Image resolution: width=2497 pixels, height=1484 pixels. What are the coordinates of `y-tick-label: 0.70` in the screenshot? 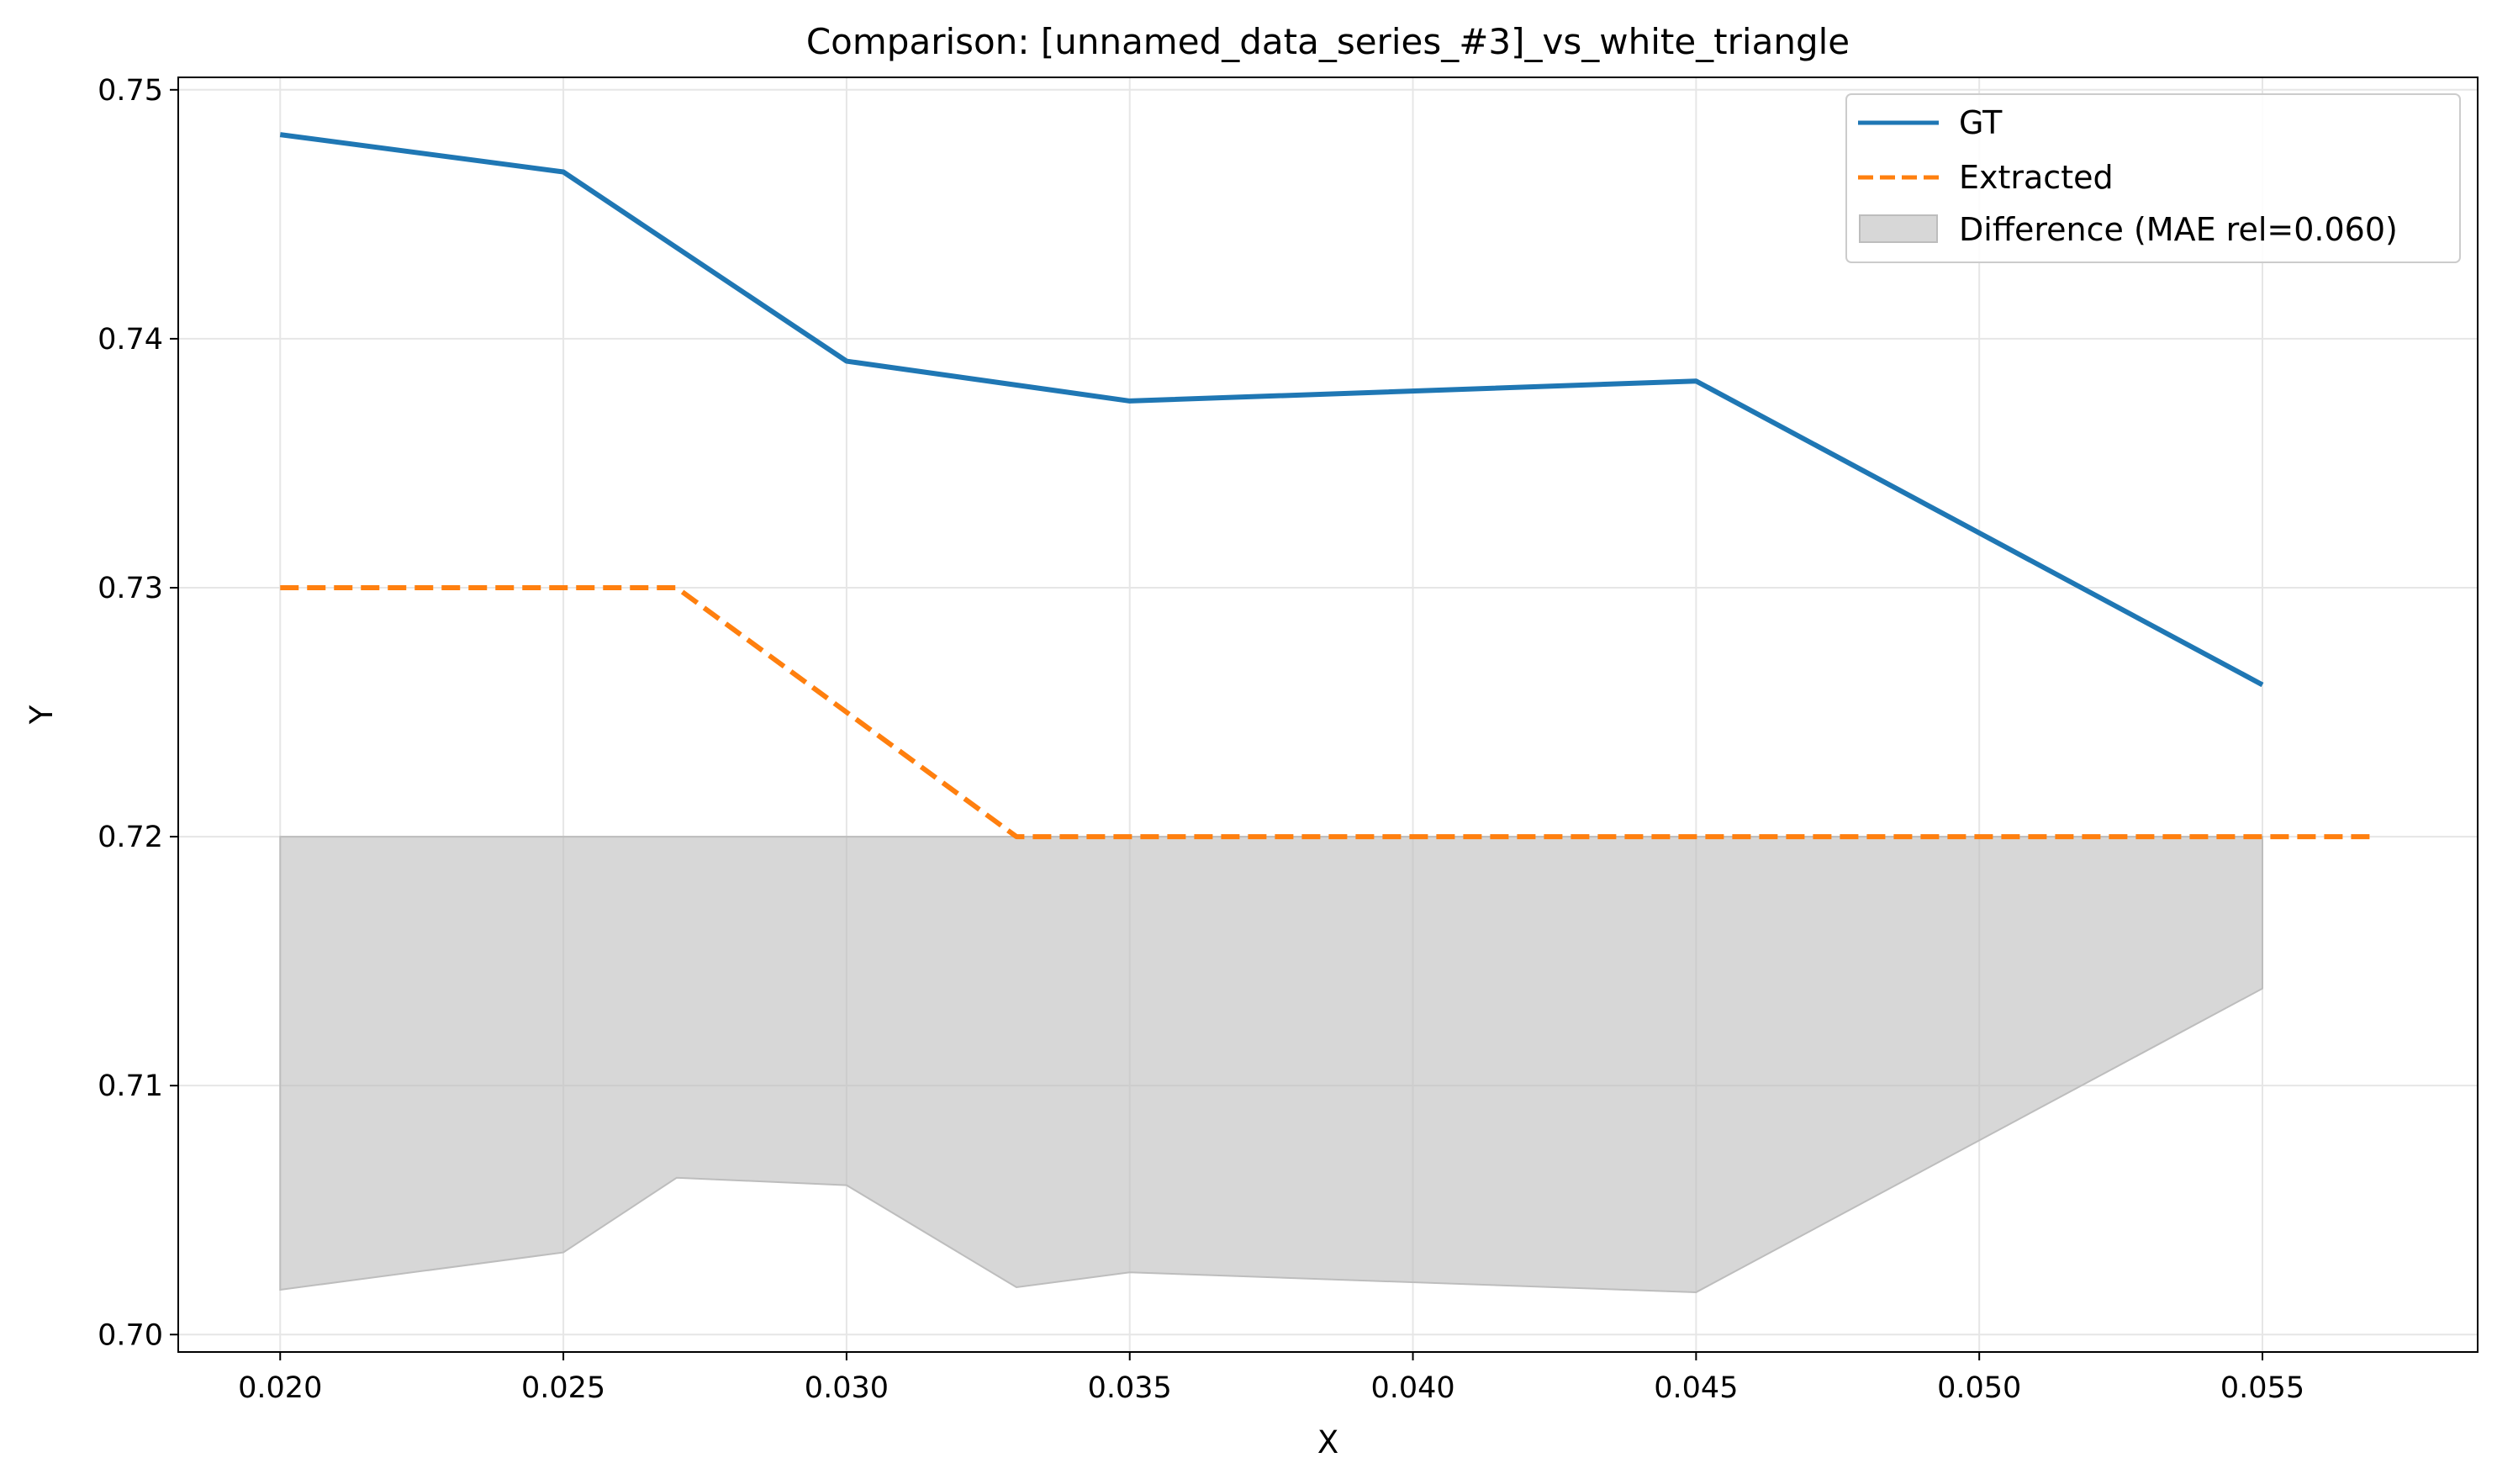 It's located at (130, 1335).